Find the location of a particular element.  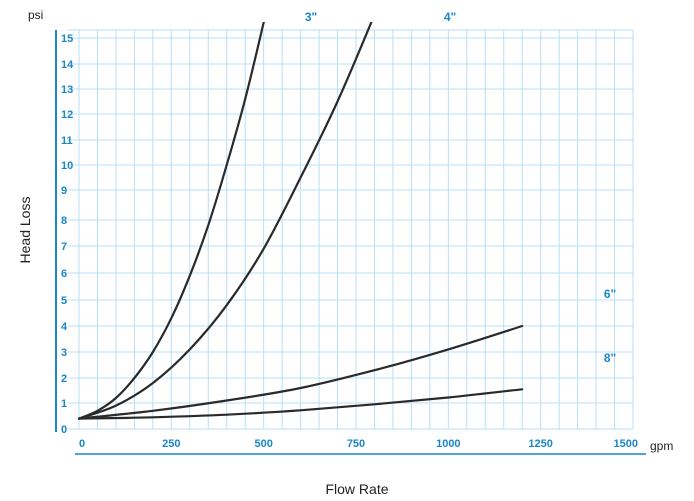

y-tick-label: 13 is located at coordinates (67, 90).